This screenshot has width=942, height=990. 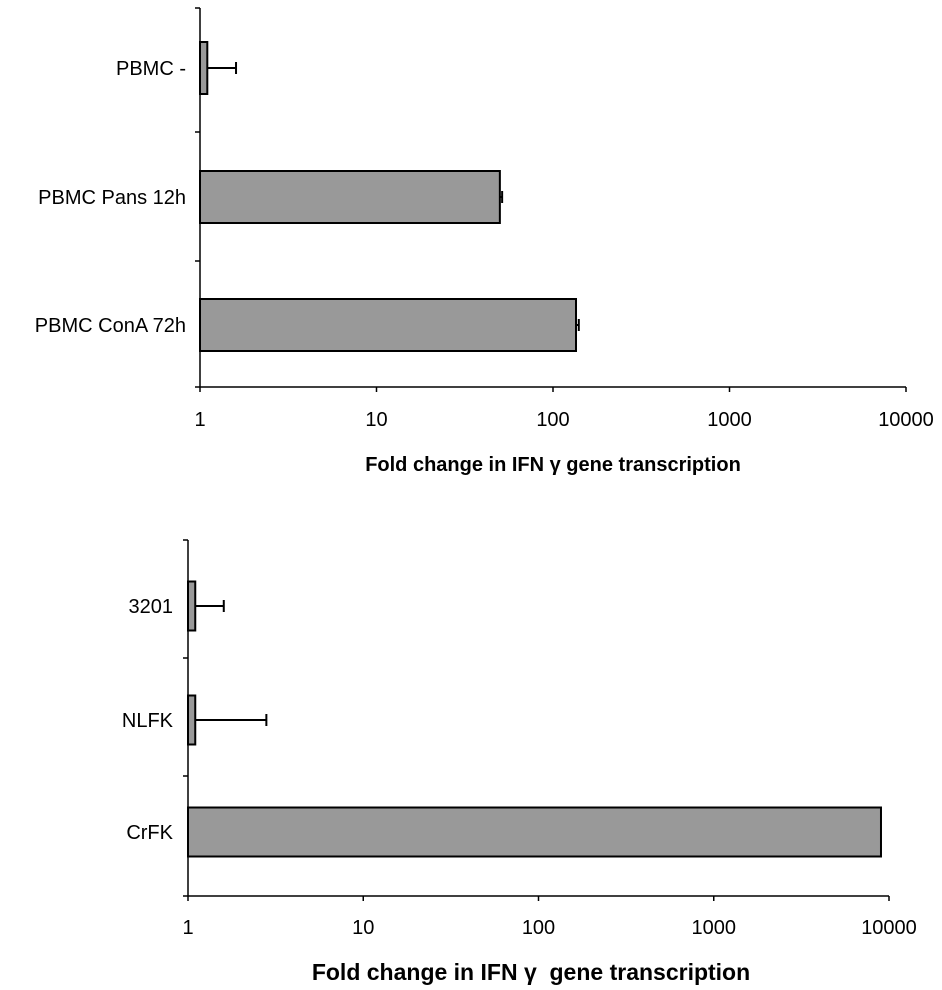 I want to click on category-label-1: NLFK, so click(x=148, y=721).